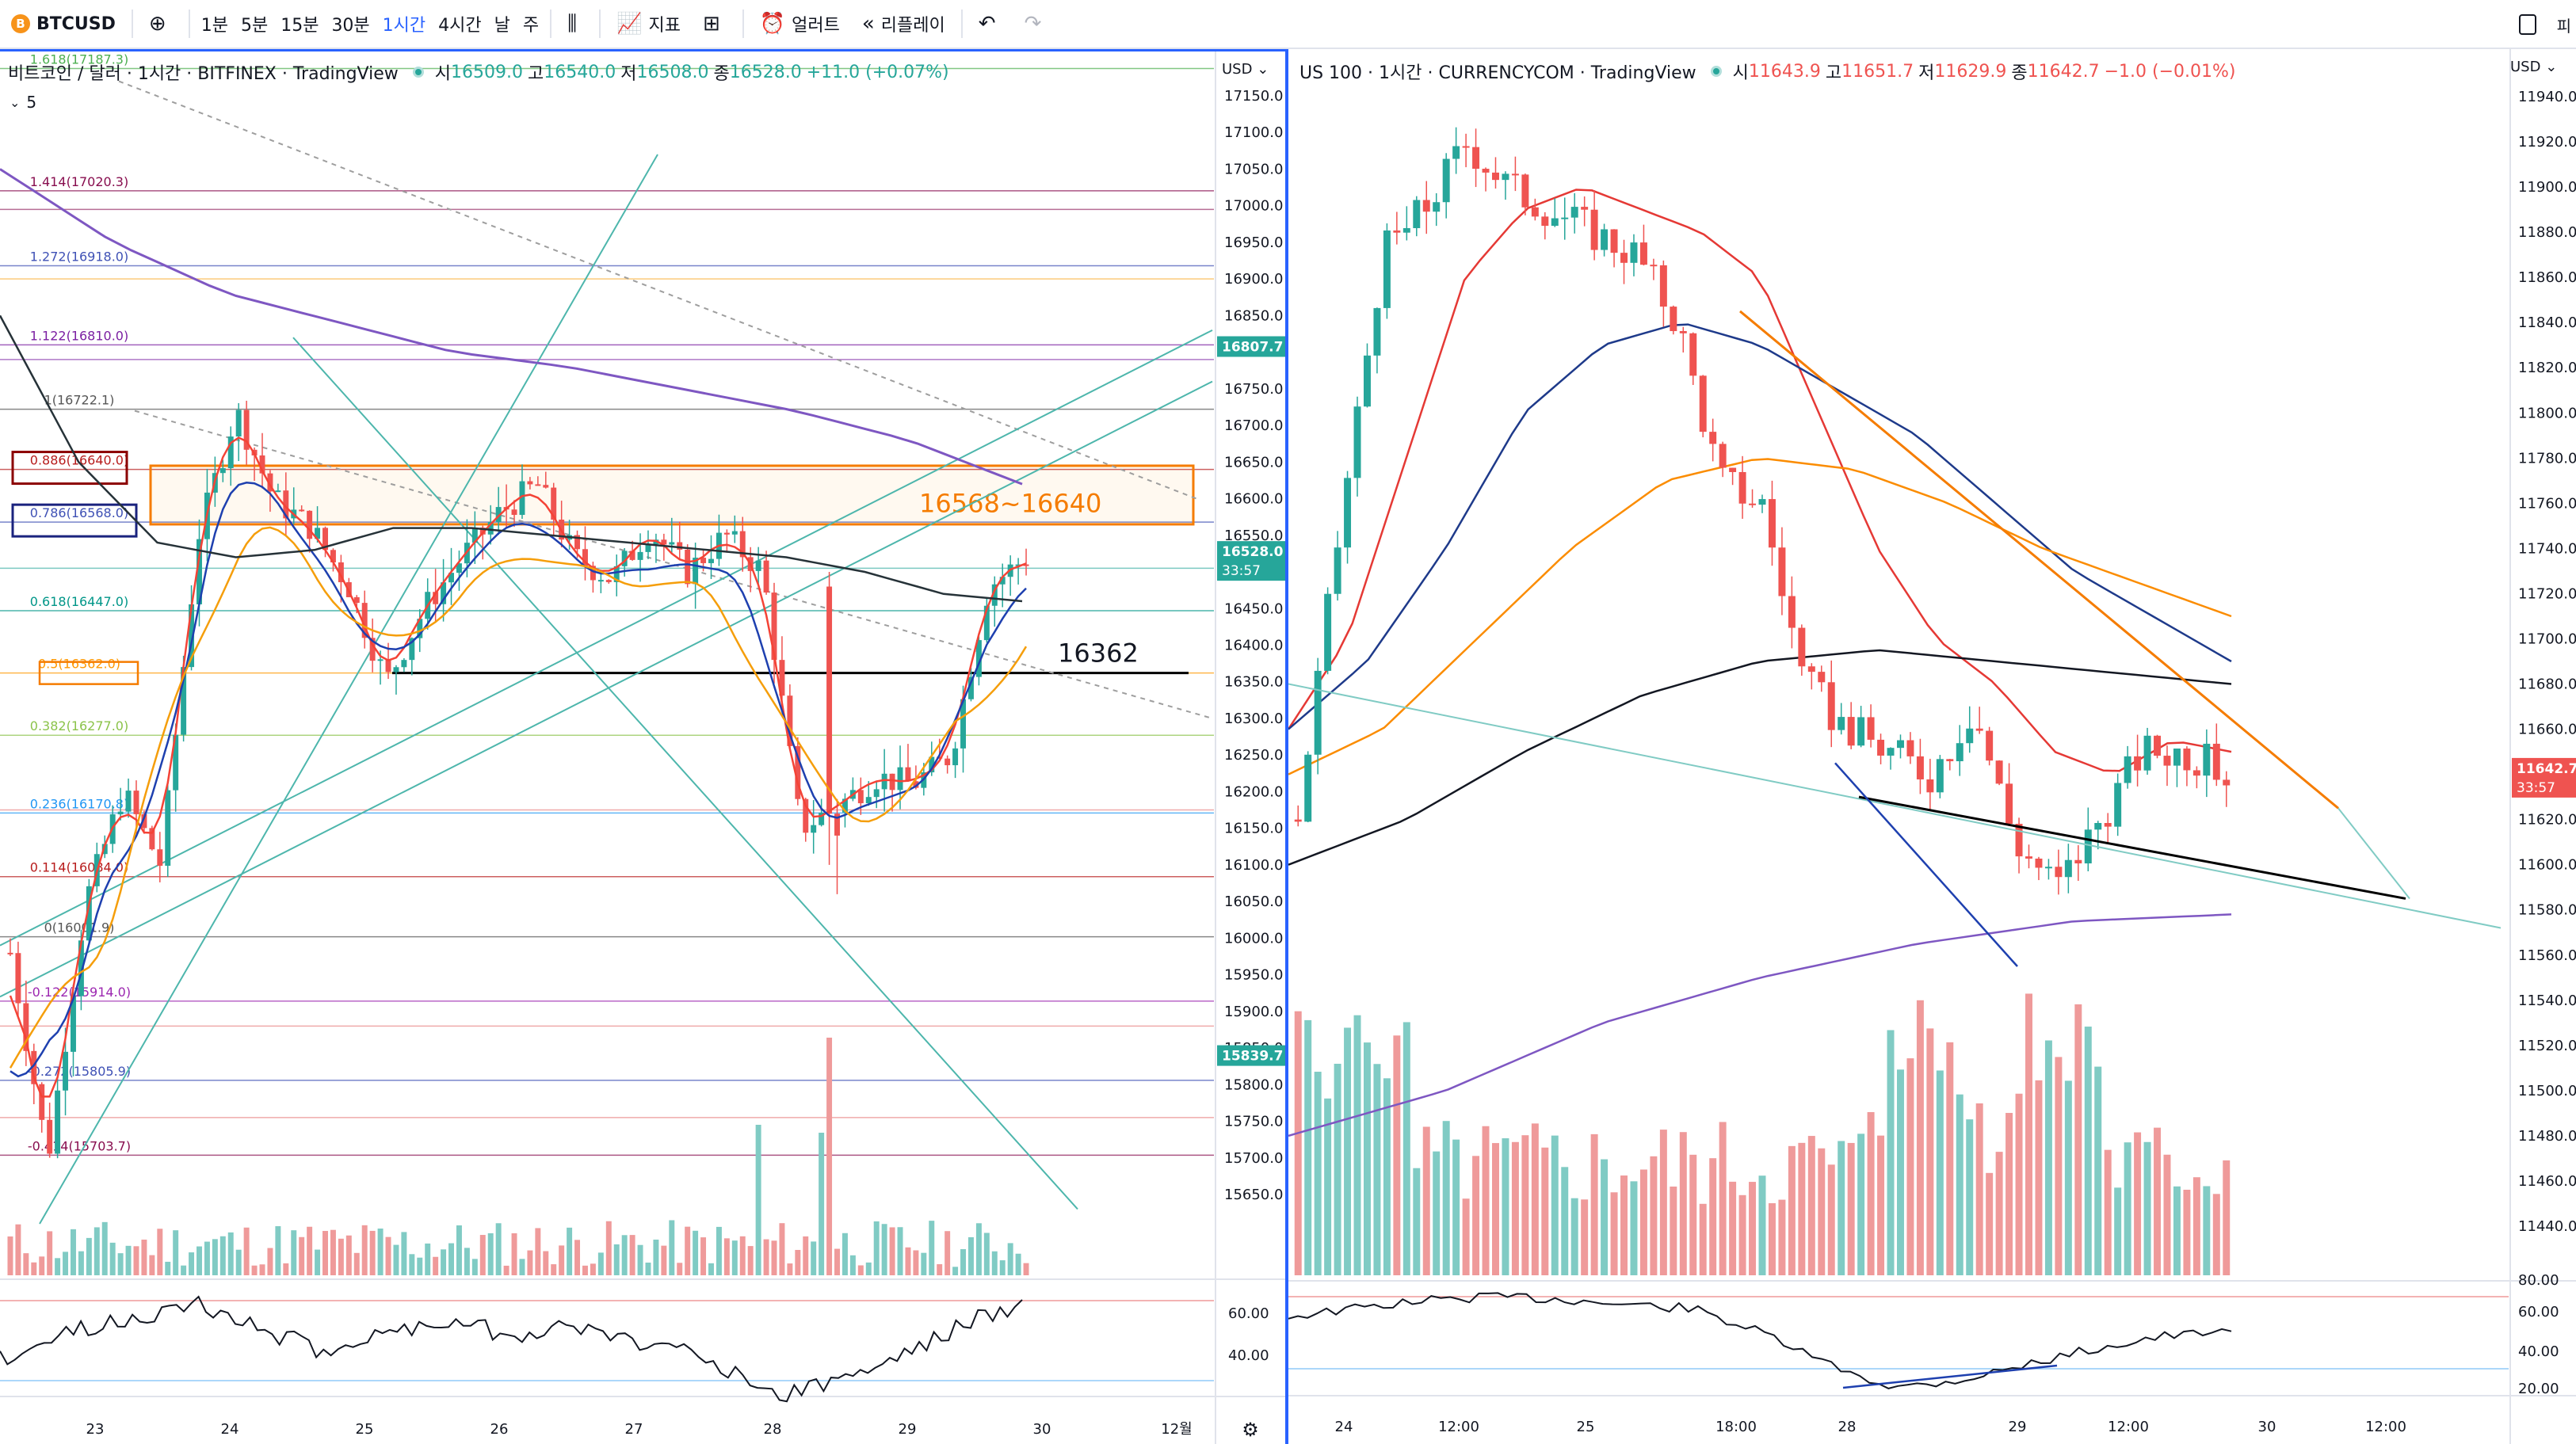 Image resolution: width=2576 pixels, height=1444 pixels. I want to click on time-tick-label: 30, so click(2267, 1427).